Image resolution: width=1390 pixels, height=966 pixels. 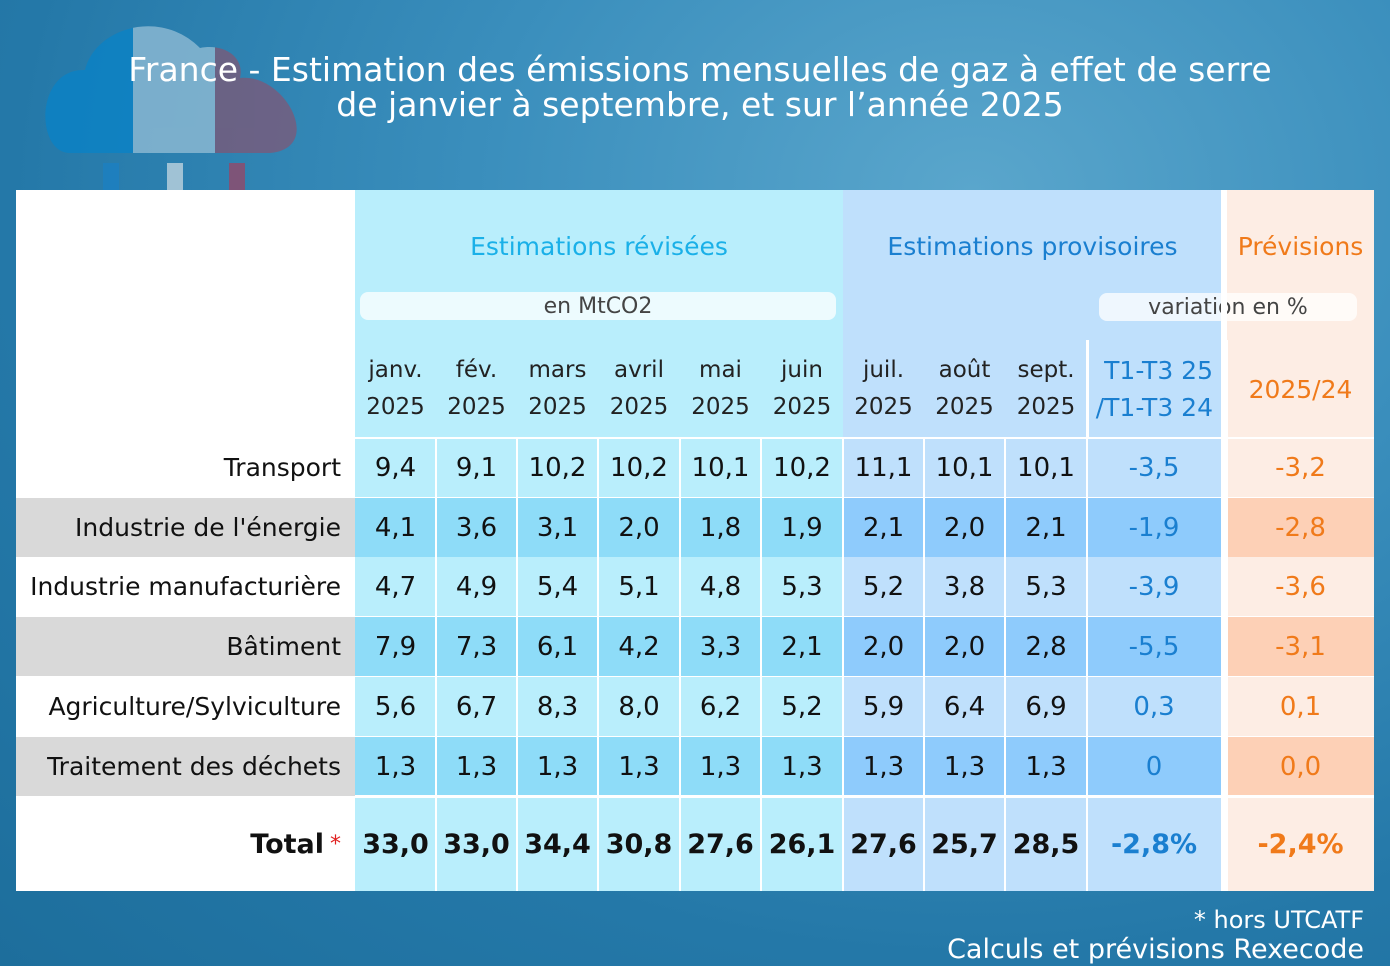 I want to click on table-cell: 3,6, so click(x=476, y=527).